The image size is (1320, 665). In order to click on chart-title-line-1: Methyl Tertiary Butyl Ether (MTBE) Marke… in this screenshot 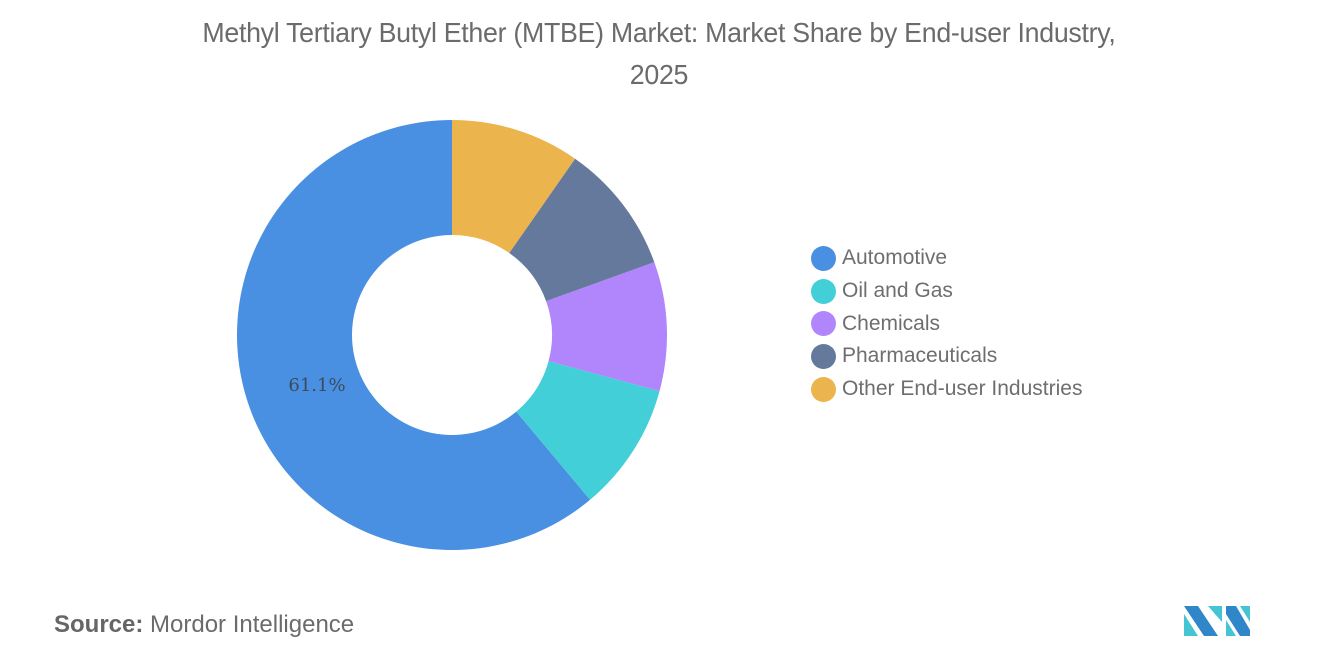, I will do `click(659, 32)`.